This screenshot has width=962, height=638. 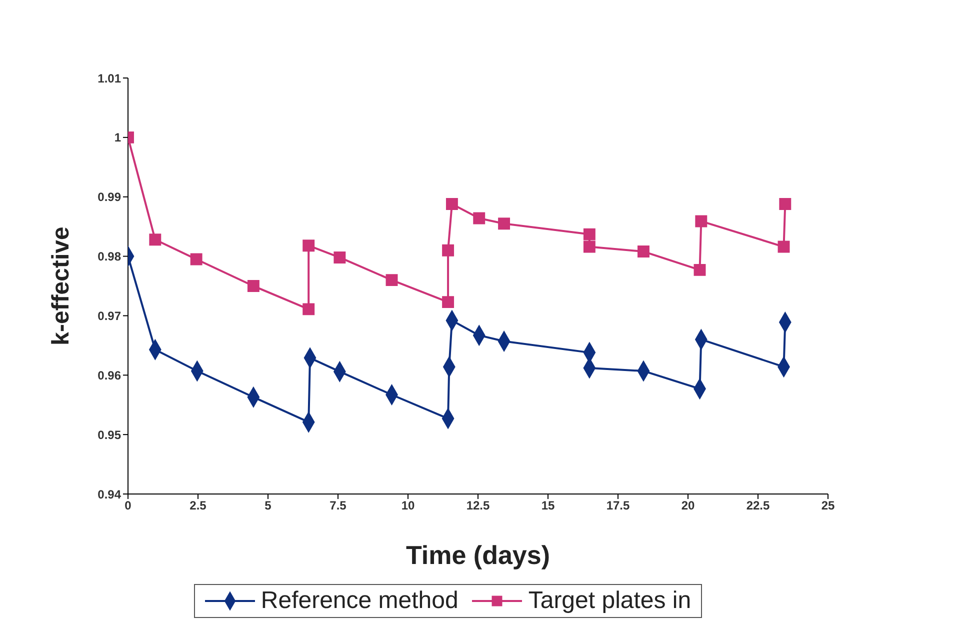 What do you see at coordinates (61, 286) in the screenshot?
I see `y-axis-title: k-effective` at bounding box center [61, 286].